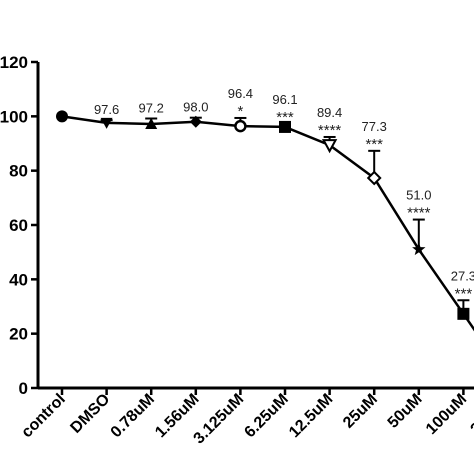  I want to click on y-ticks: 0 20 40 60 80 100 120, so click(19, 225).